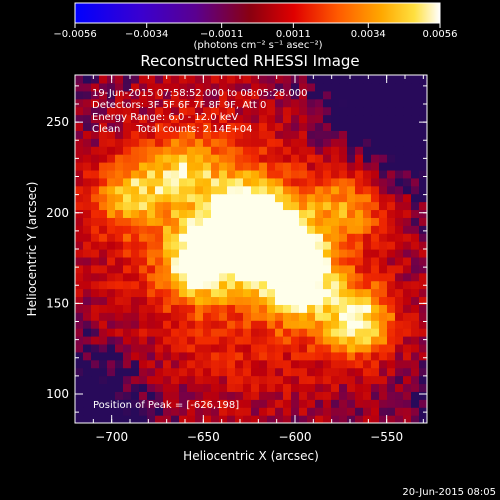 This screenshot has height=500, width=500. What do you see at coordinates (166, 405) in the screenshot?
I see `annotation-peak-position: Position of Peak = [-626,198]` at bounding box center [166, 405].